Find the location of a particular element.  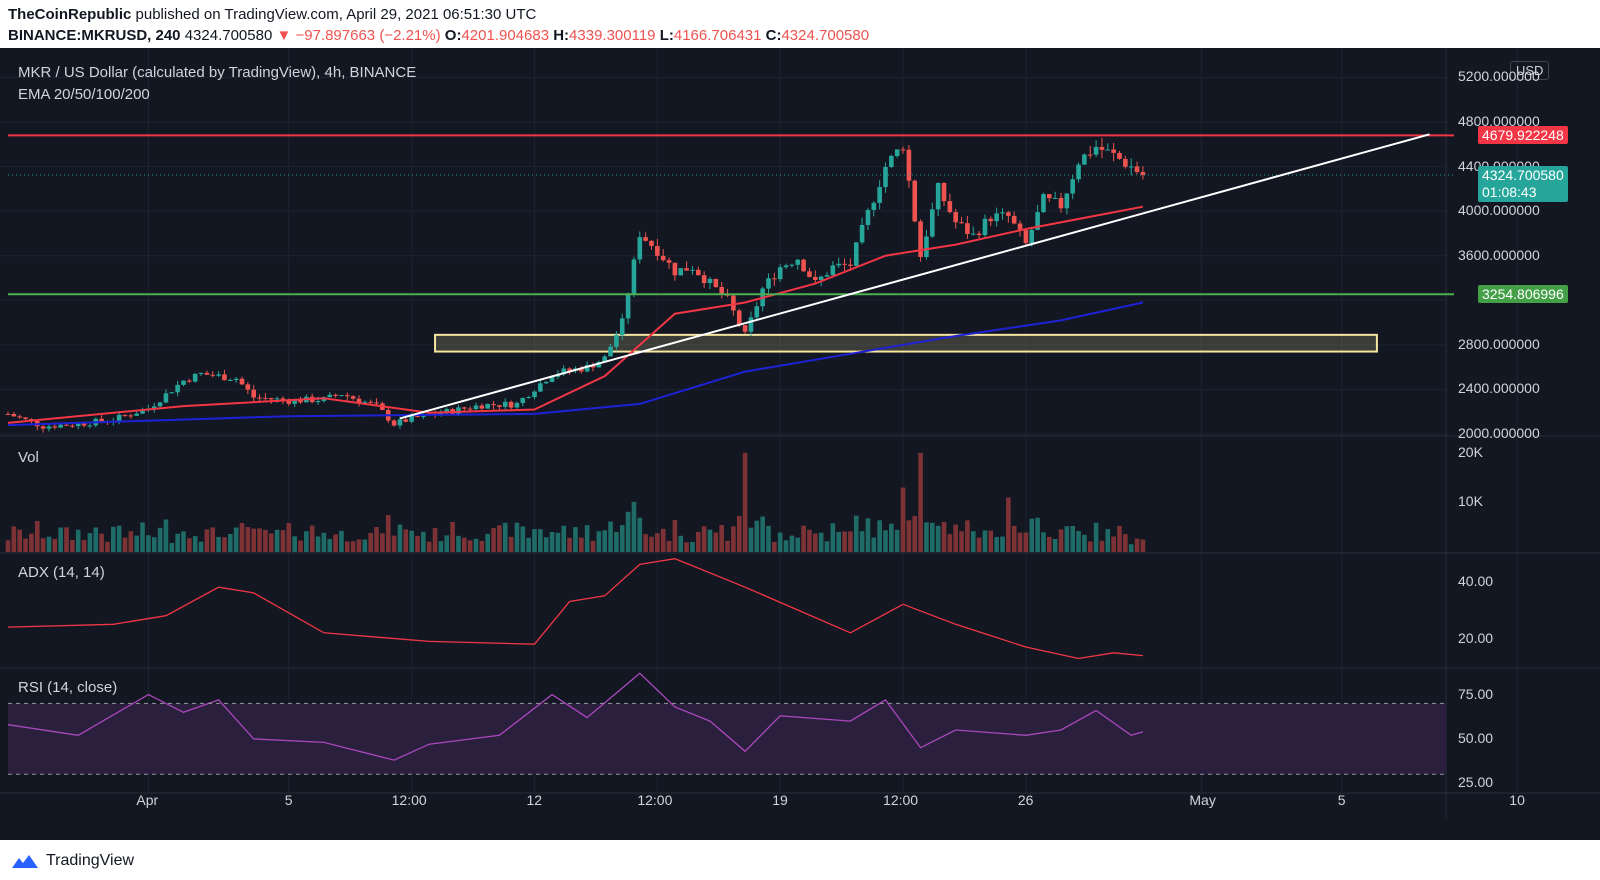

ema-legend: EMA 20/50/100/200 is located at coordinates (84, 94).